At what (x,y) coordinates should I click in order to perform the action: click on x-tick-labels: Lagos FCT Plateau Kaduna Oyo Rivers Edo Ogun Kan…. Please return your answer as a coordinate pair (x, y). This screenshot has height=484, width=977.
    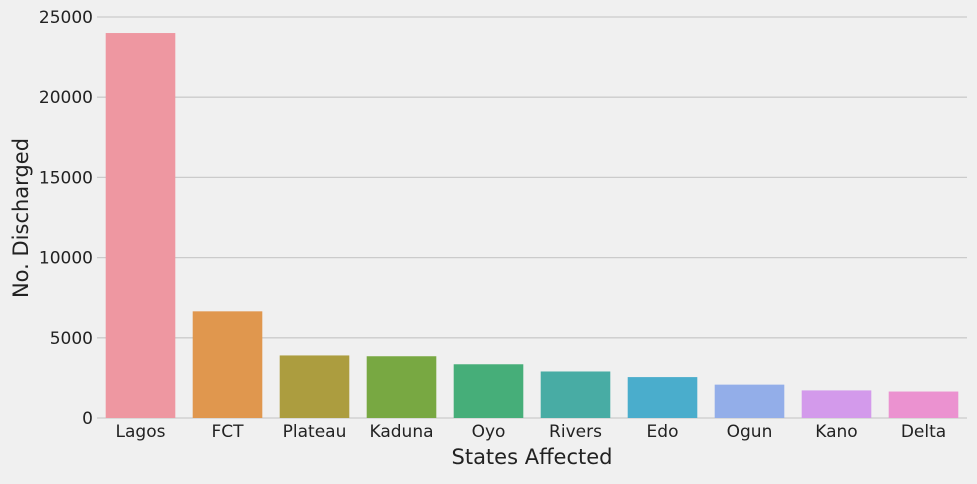
    Looking at the image, I should click on (531, 432).